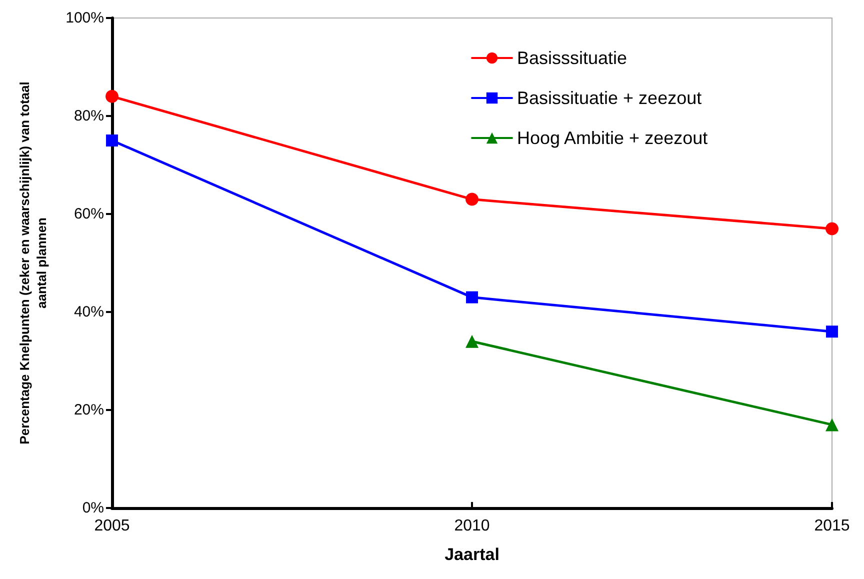 The width and height of the screenshot is (864, 579). What do you see at coordinates (89, 214) in the screenshot?
I see `y-tick-label: 60%` at bounding box center [89, 214].